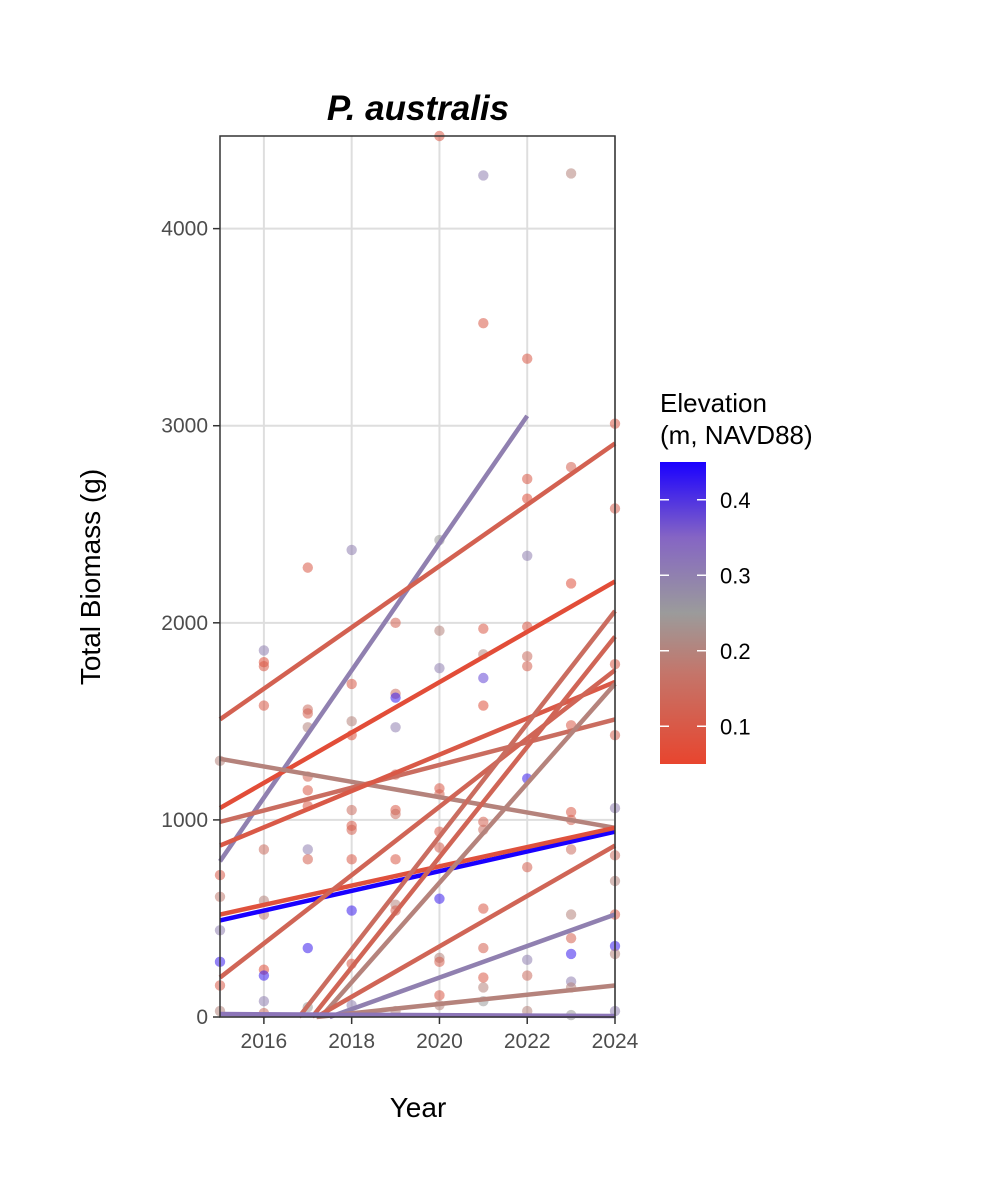 The height and width of the screenshot is (1200, 1000). I want to click on legend-tick-label: 0.4, so click(735, 500).